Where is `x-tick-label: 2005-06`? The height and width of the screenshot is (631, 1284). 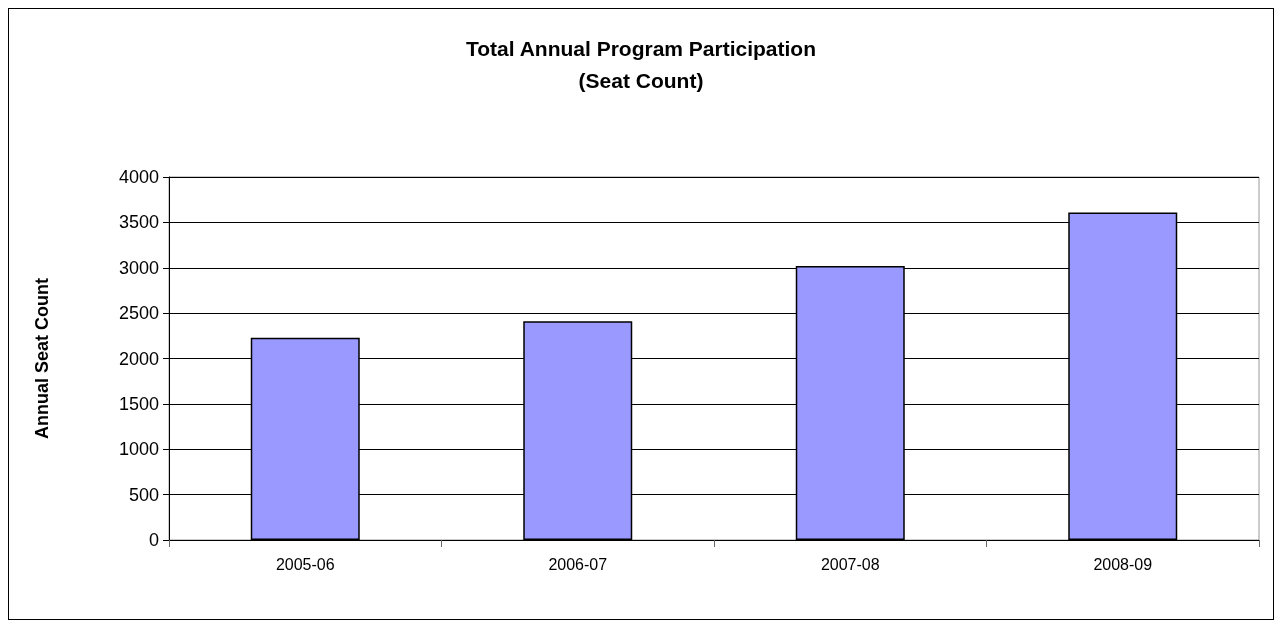
x-tick-label: 2005-06 is located at coordinates (305, 564).